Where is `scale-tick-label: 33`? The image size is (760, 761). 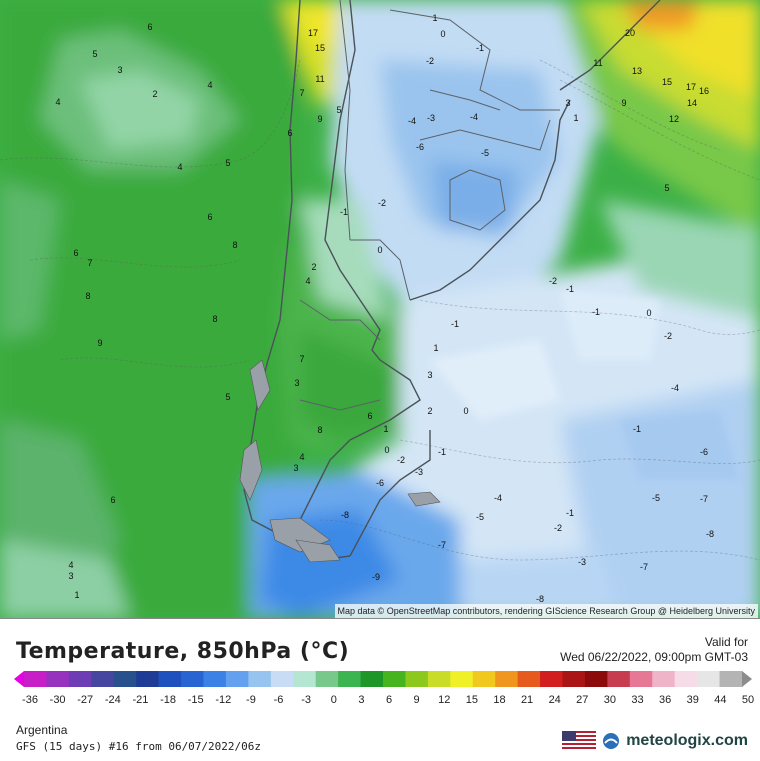
scale-tick-label: 33 is located at coordinates (637, 700).